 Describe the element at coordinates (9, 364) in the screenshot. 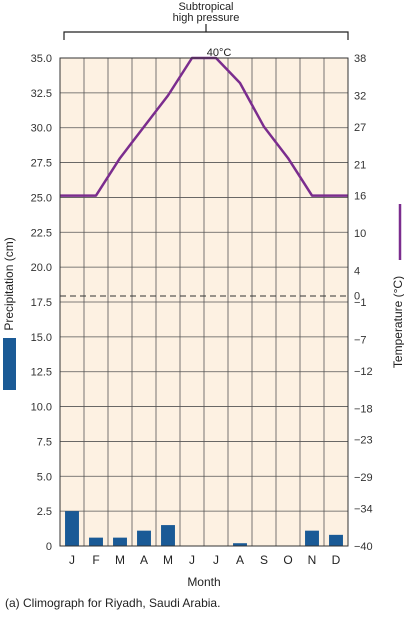

I see `precipitation-legend-swatch` at that location.